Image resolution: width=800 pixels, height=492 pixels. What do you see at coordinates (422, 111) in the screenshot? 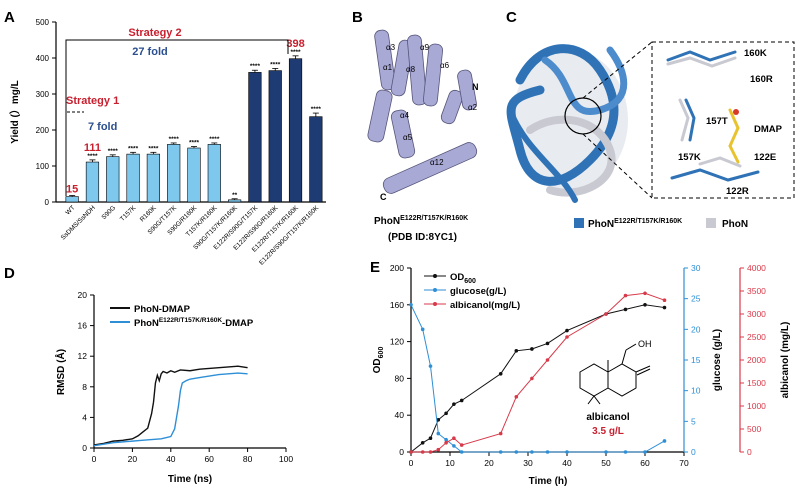
I see `helix-cylinders` at bounding box center [422, 111].